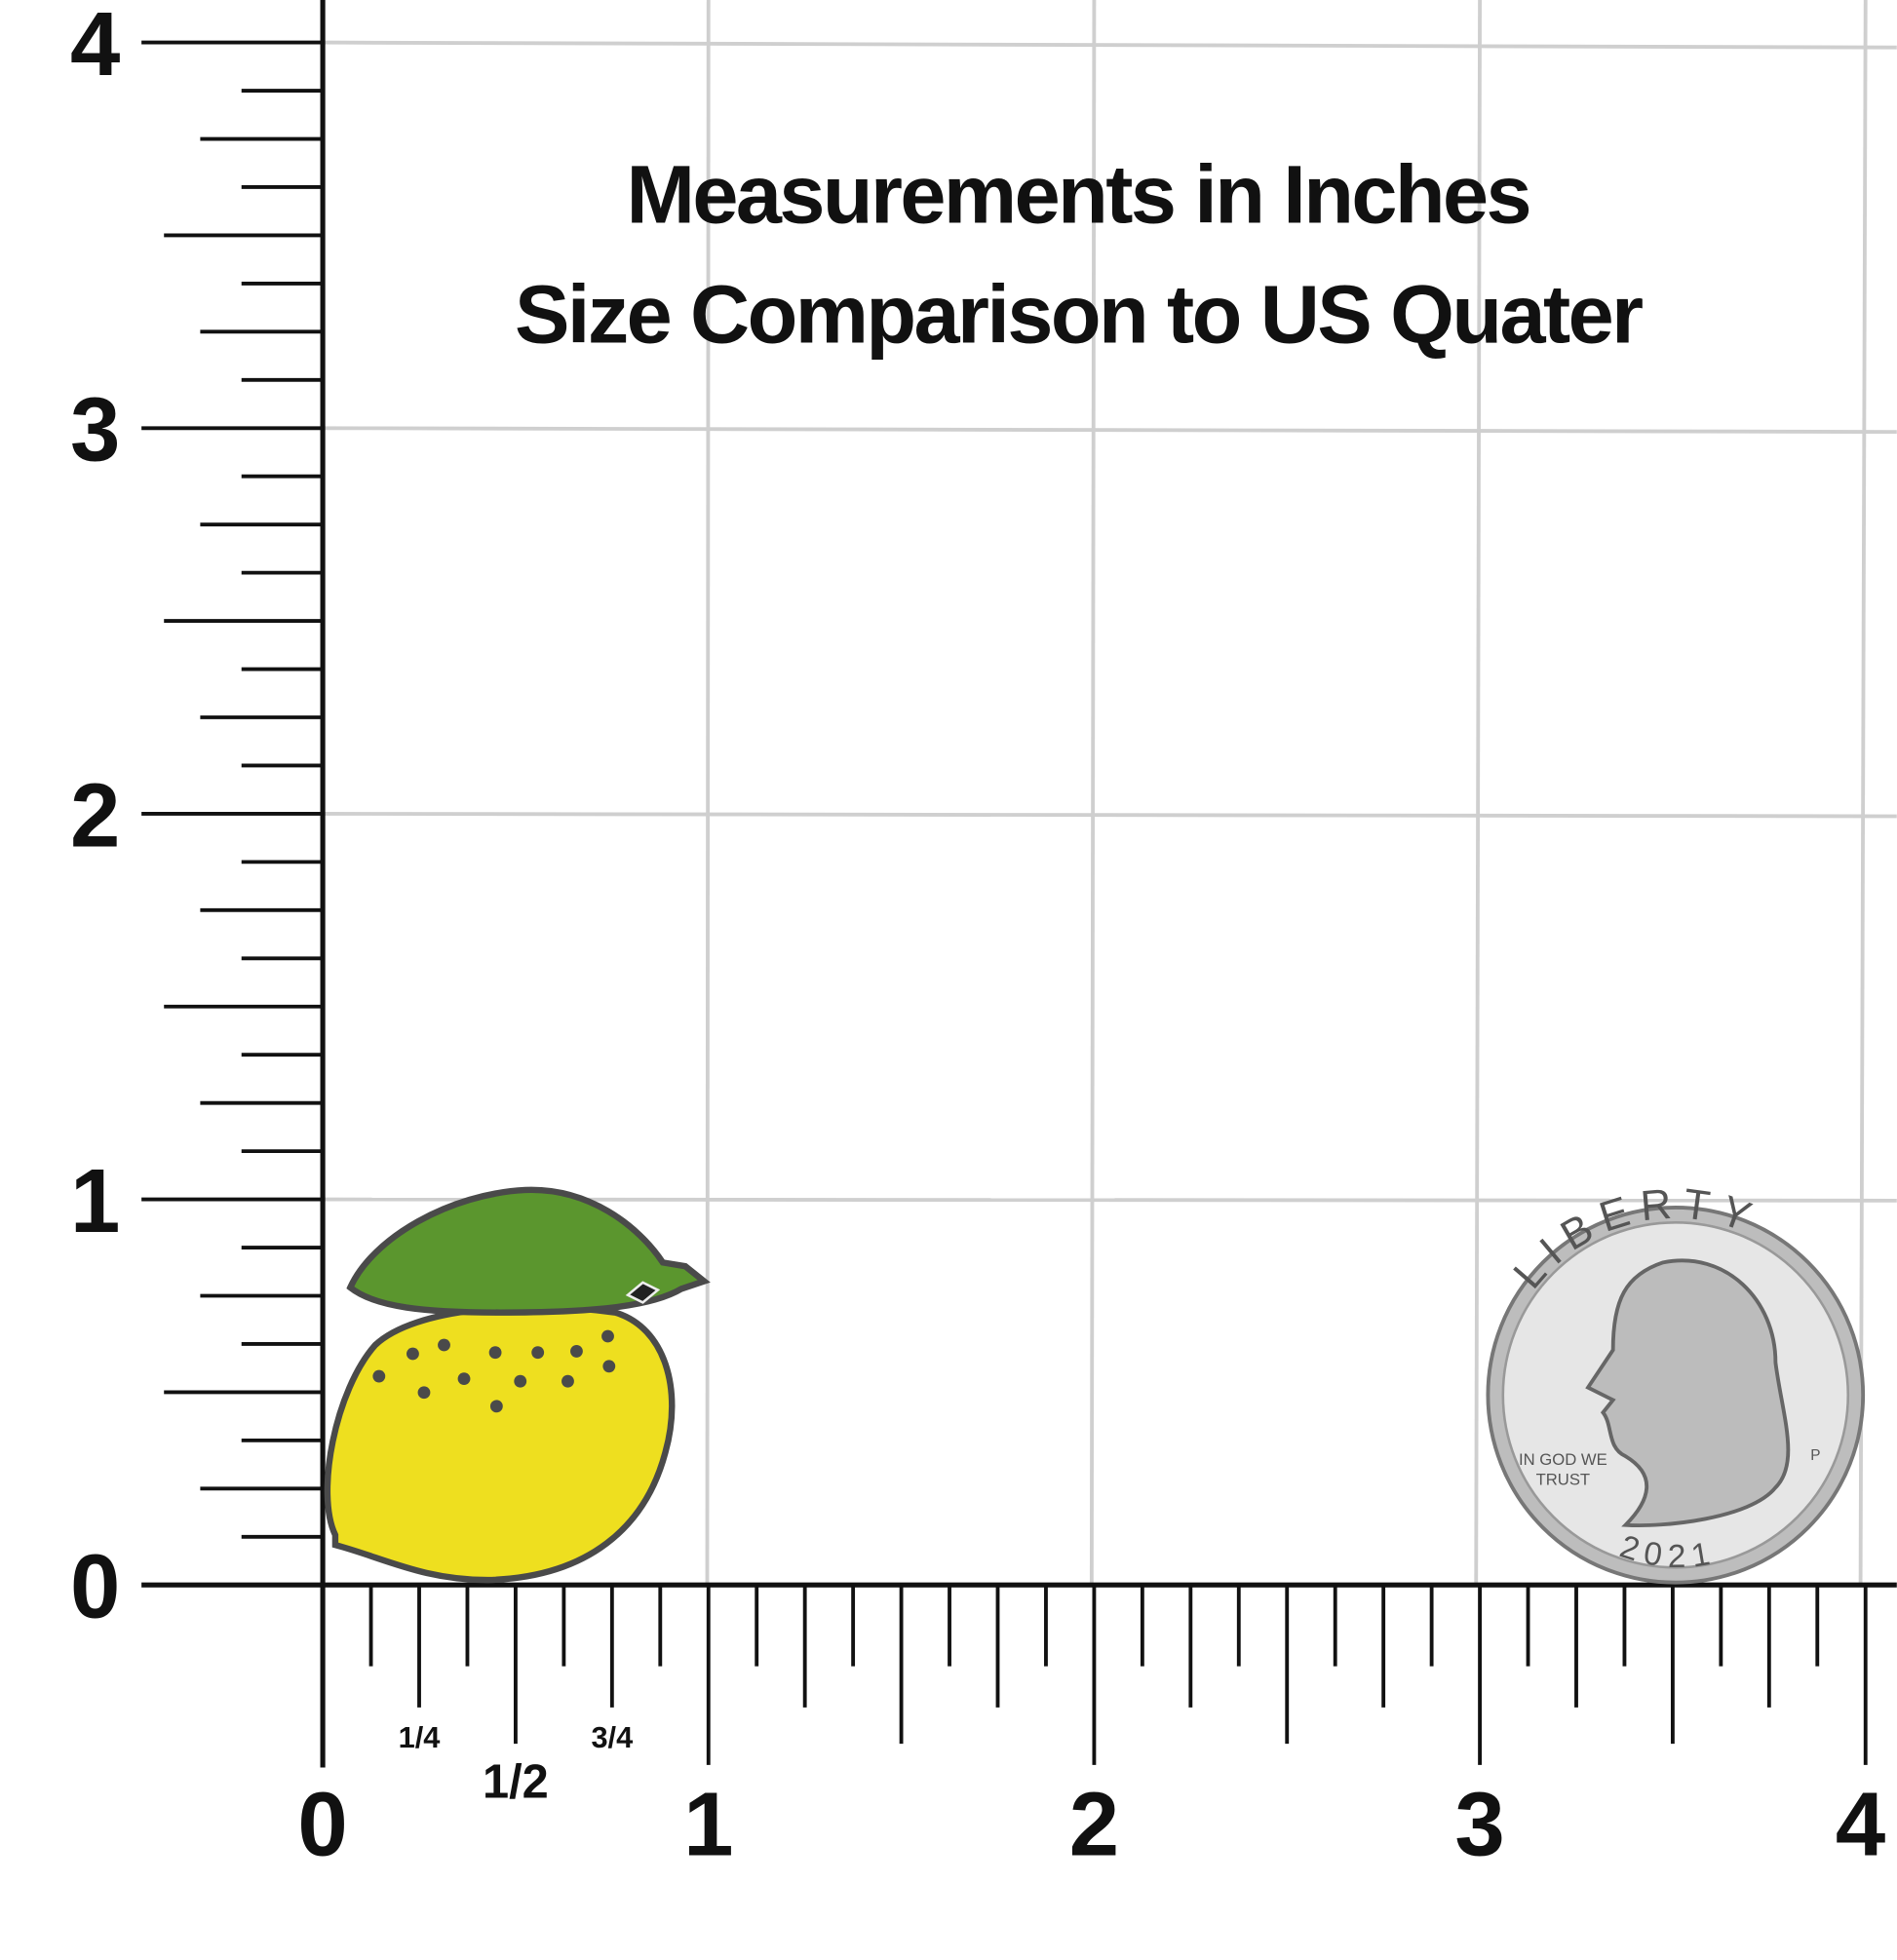 The width and height of the screenshot is (1897, 1960). Describe the element at coordinates (1815, 1456) in the screenshot. I see `coin-mint-mark: P` at that location.